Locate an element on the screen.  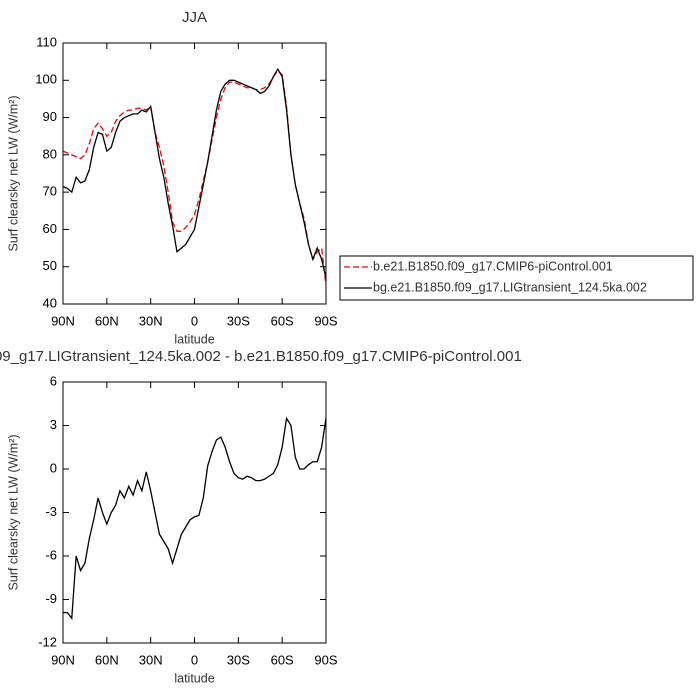
y-tick-label: -3 is located at coordinates (51, 511).